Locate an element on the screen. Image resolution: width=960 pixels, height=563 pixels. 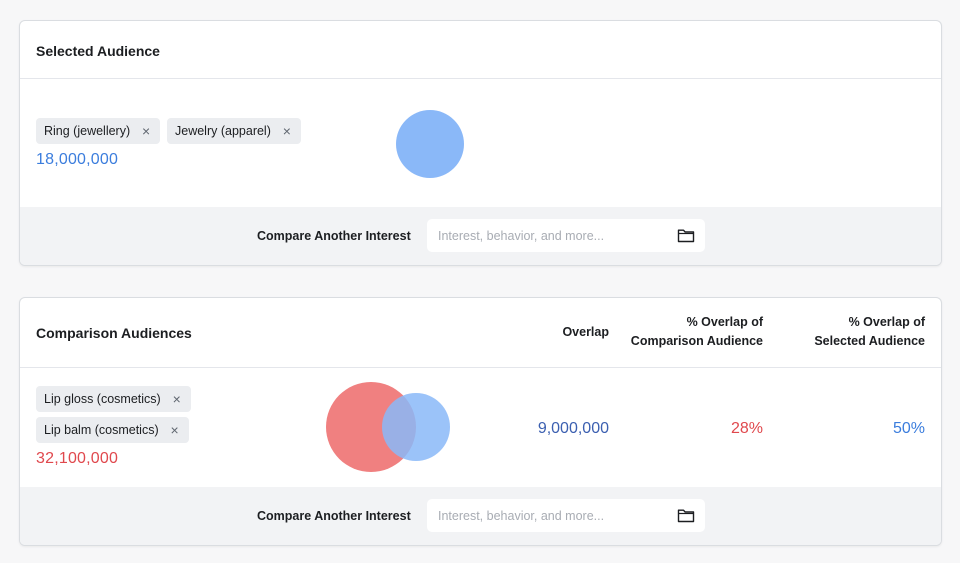
interest-chip-lip-balm: Lip balm (cosmetics) × is located at coordinates (112, 430).